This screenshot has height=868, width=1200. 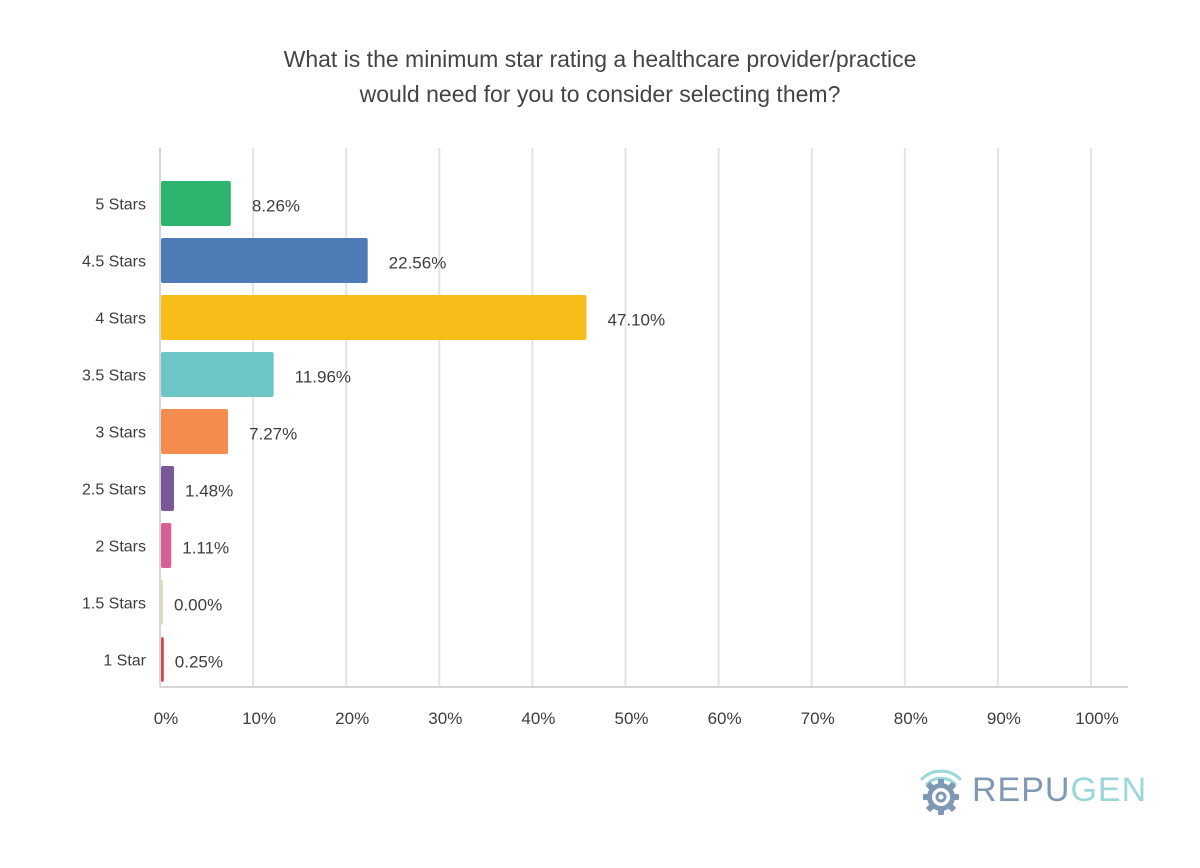 I want to click on data-label: 7.27%, so click(x=273, y=434).